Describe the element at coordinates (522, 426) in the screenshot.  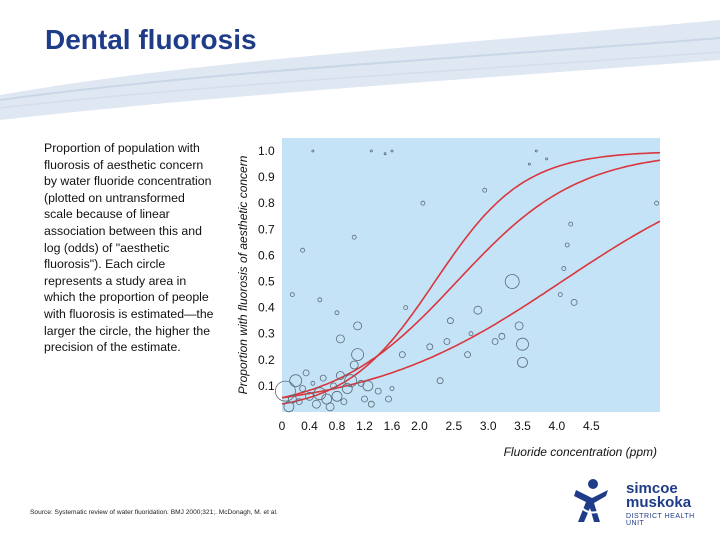
I see `x-tick-label: 3.5` at that location.